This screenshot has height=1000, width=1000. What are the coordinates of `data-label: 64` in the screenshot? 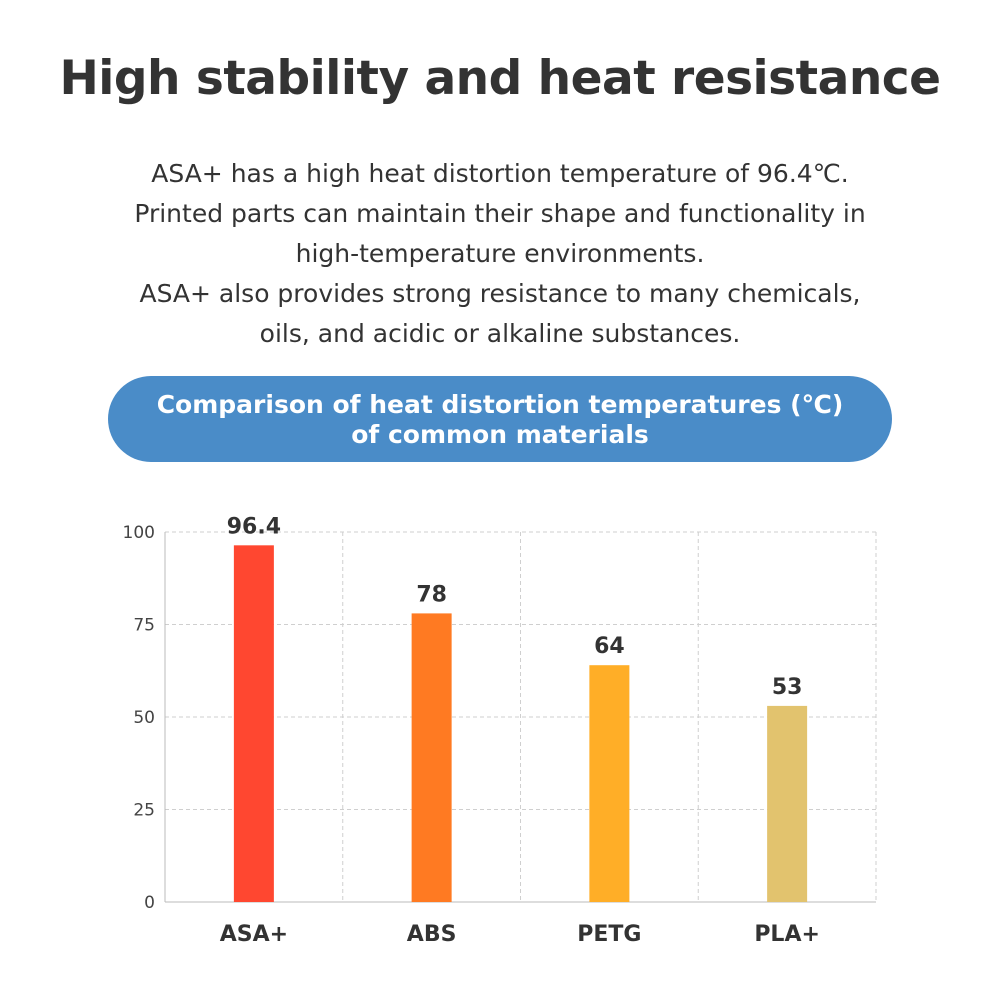 It's located at (609, 646).